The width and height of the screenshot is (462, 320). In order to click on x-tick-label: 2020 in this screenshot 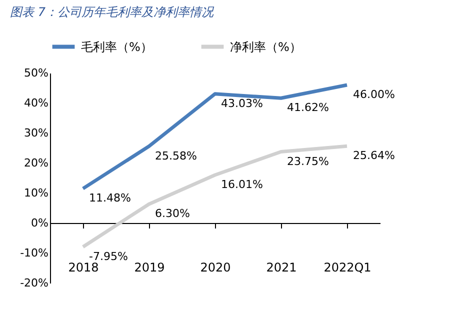, I will do `click(215, 267)`.